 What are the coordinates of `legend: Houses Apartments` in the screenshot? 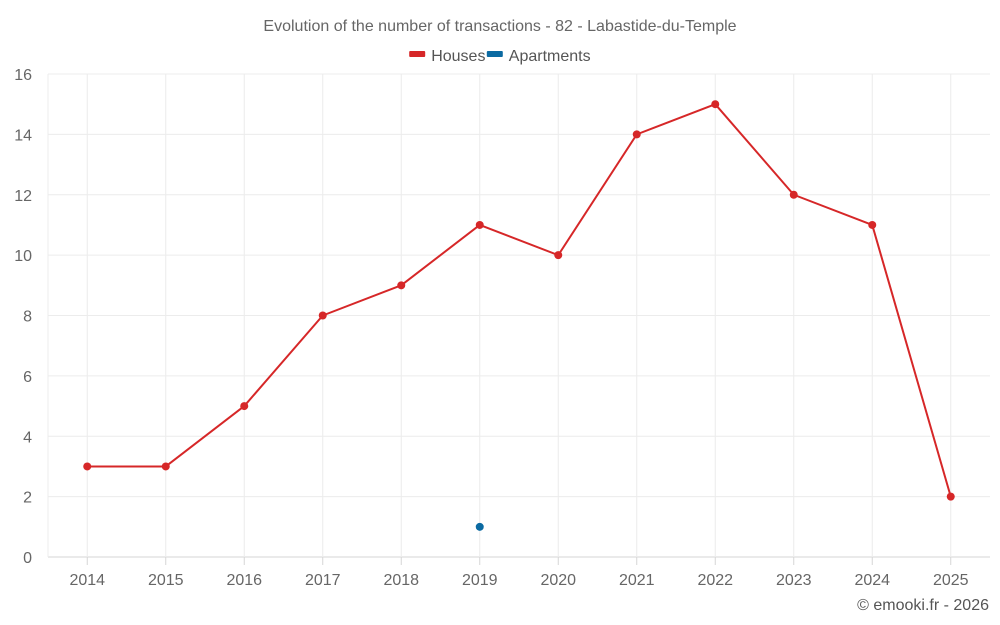 It's located at (500, 56).